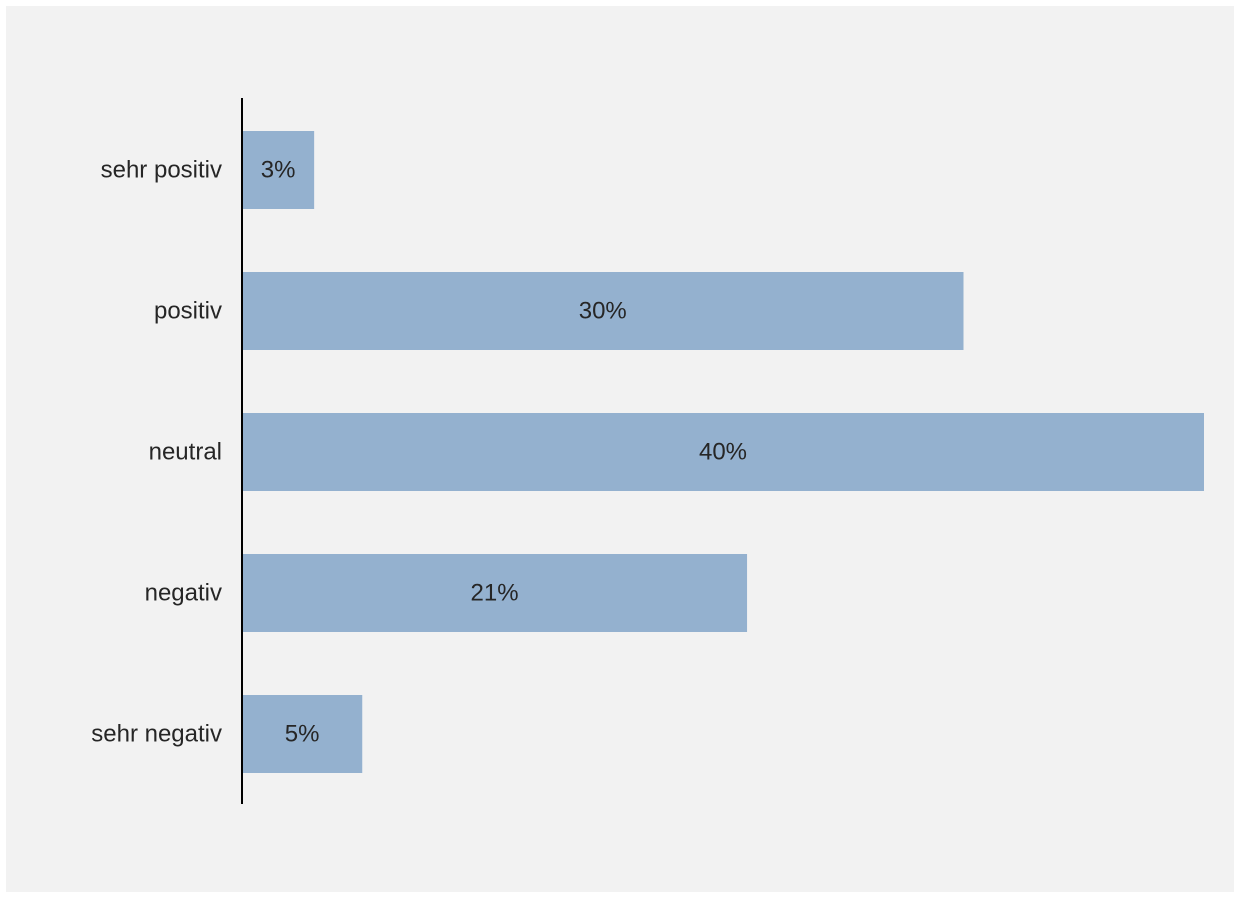 The height and width of the screenshot is (898, 1240). I want to click on value-label: 40%, so click(723, 452).